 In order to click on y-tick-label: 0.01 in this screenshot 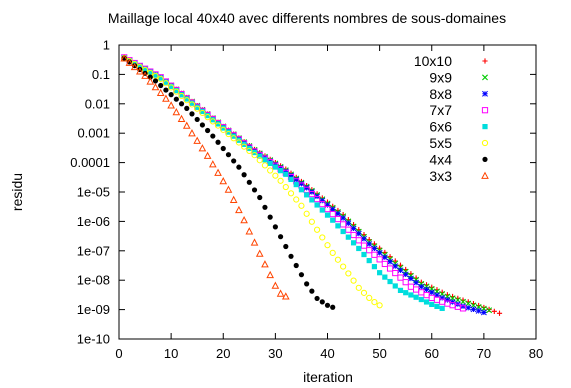, I will do `click(97, 103)`.